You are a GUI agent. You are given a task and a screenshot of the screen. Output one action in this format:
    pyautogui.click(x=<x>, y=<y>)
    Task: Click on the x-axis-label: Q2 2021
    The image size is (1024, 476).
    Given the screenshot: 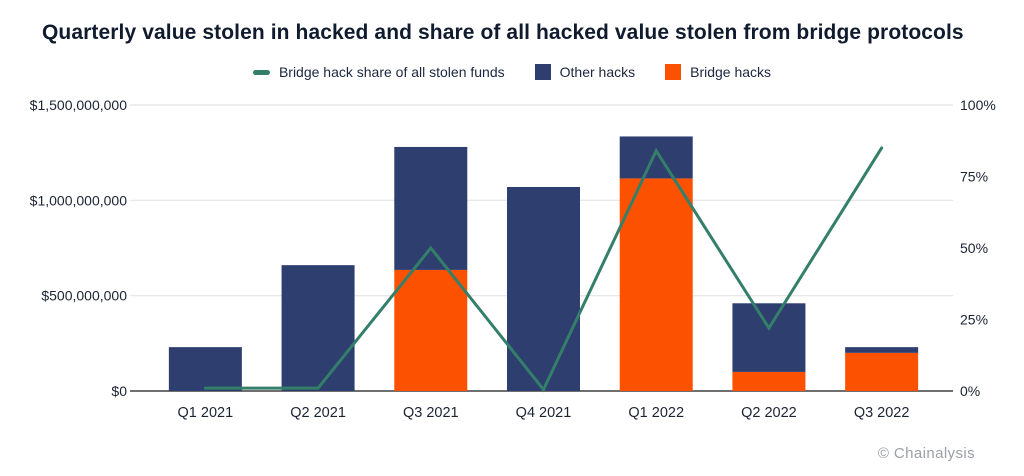 What is the action you would take?
    pyautogui.click(x=318, y=413)
    